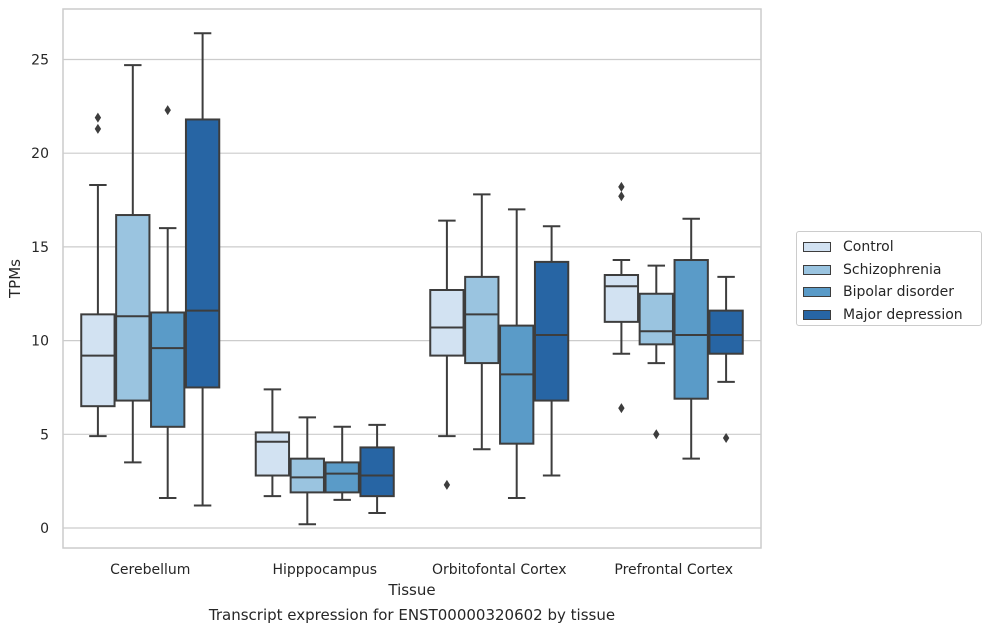  What do you see at coordinates (411, 590) in the screenshot?
I see `x-axis-label: Tissue` at bounding box center [411, 590].